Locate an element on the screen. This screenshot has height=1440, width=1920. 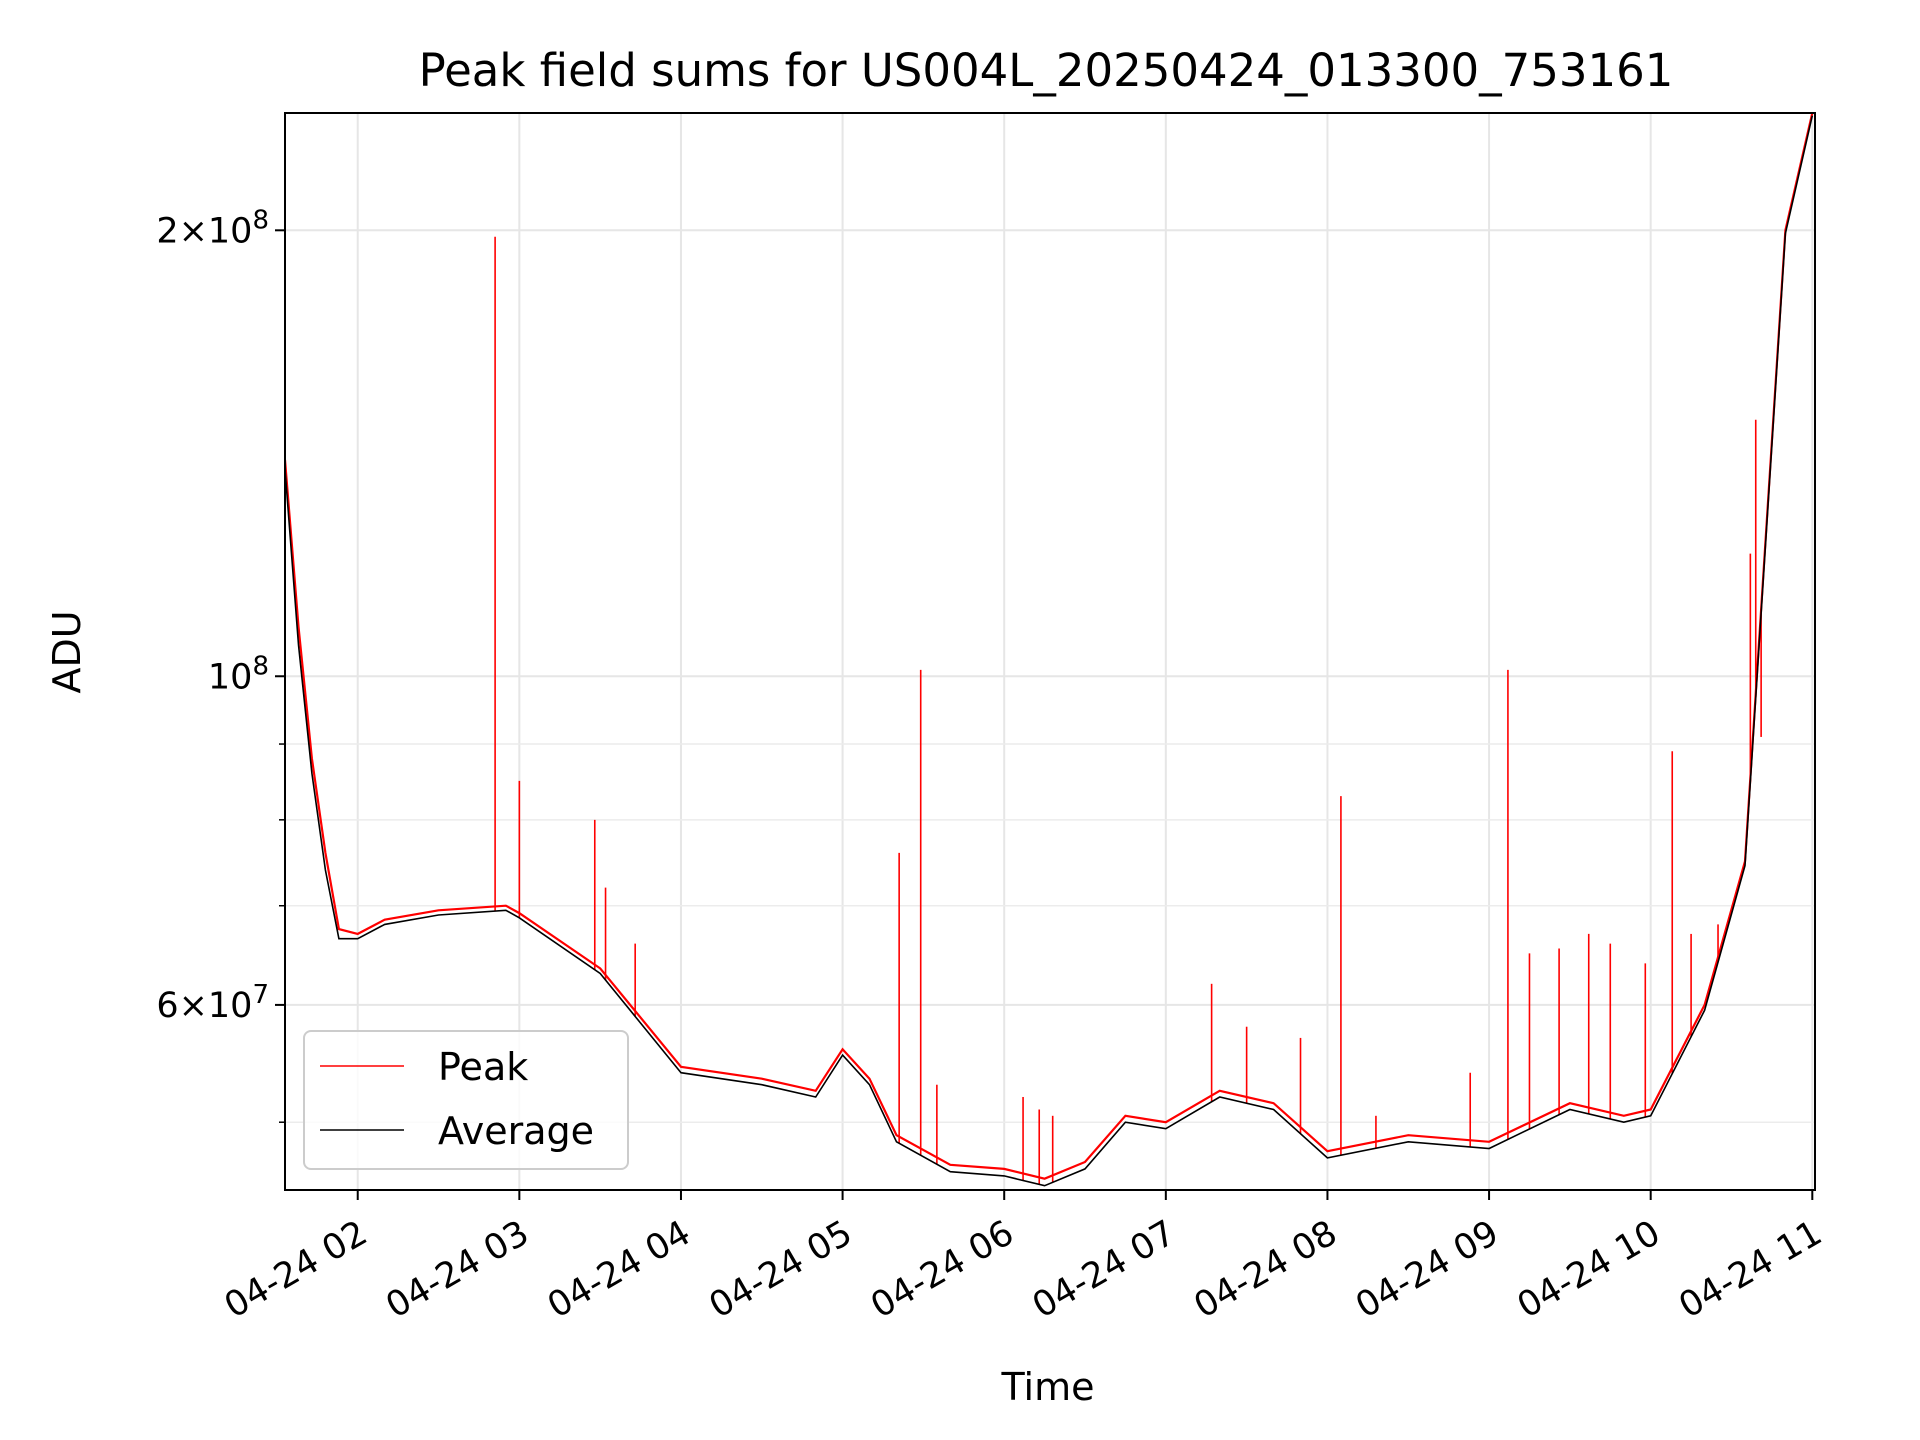
y-tick-label: 6×107 is located at coordinates (212, 1003).